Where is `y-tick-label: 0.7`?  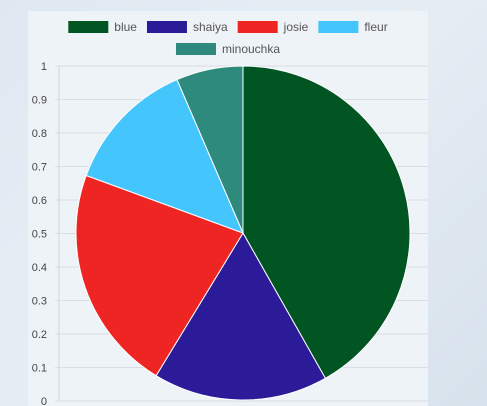 y-tick-label: 0.7 is located at coordinates (39, 168).